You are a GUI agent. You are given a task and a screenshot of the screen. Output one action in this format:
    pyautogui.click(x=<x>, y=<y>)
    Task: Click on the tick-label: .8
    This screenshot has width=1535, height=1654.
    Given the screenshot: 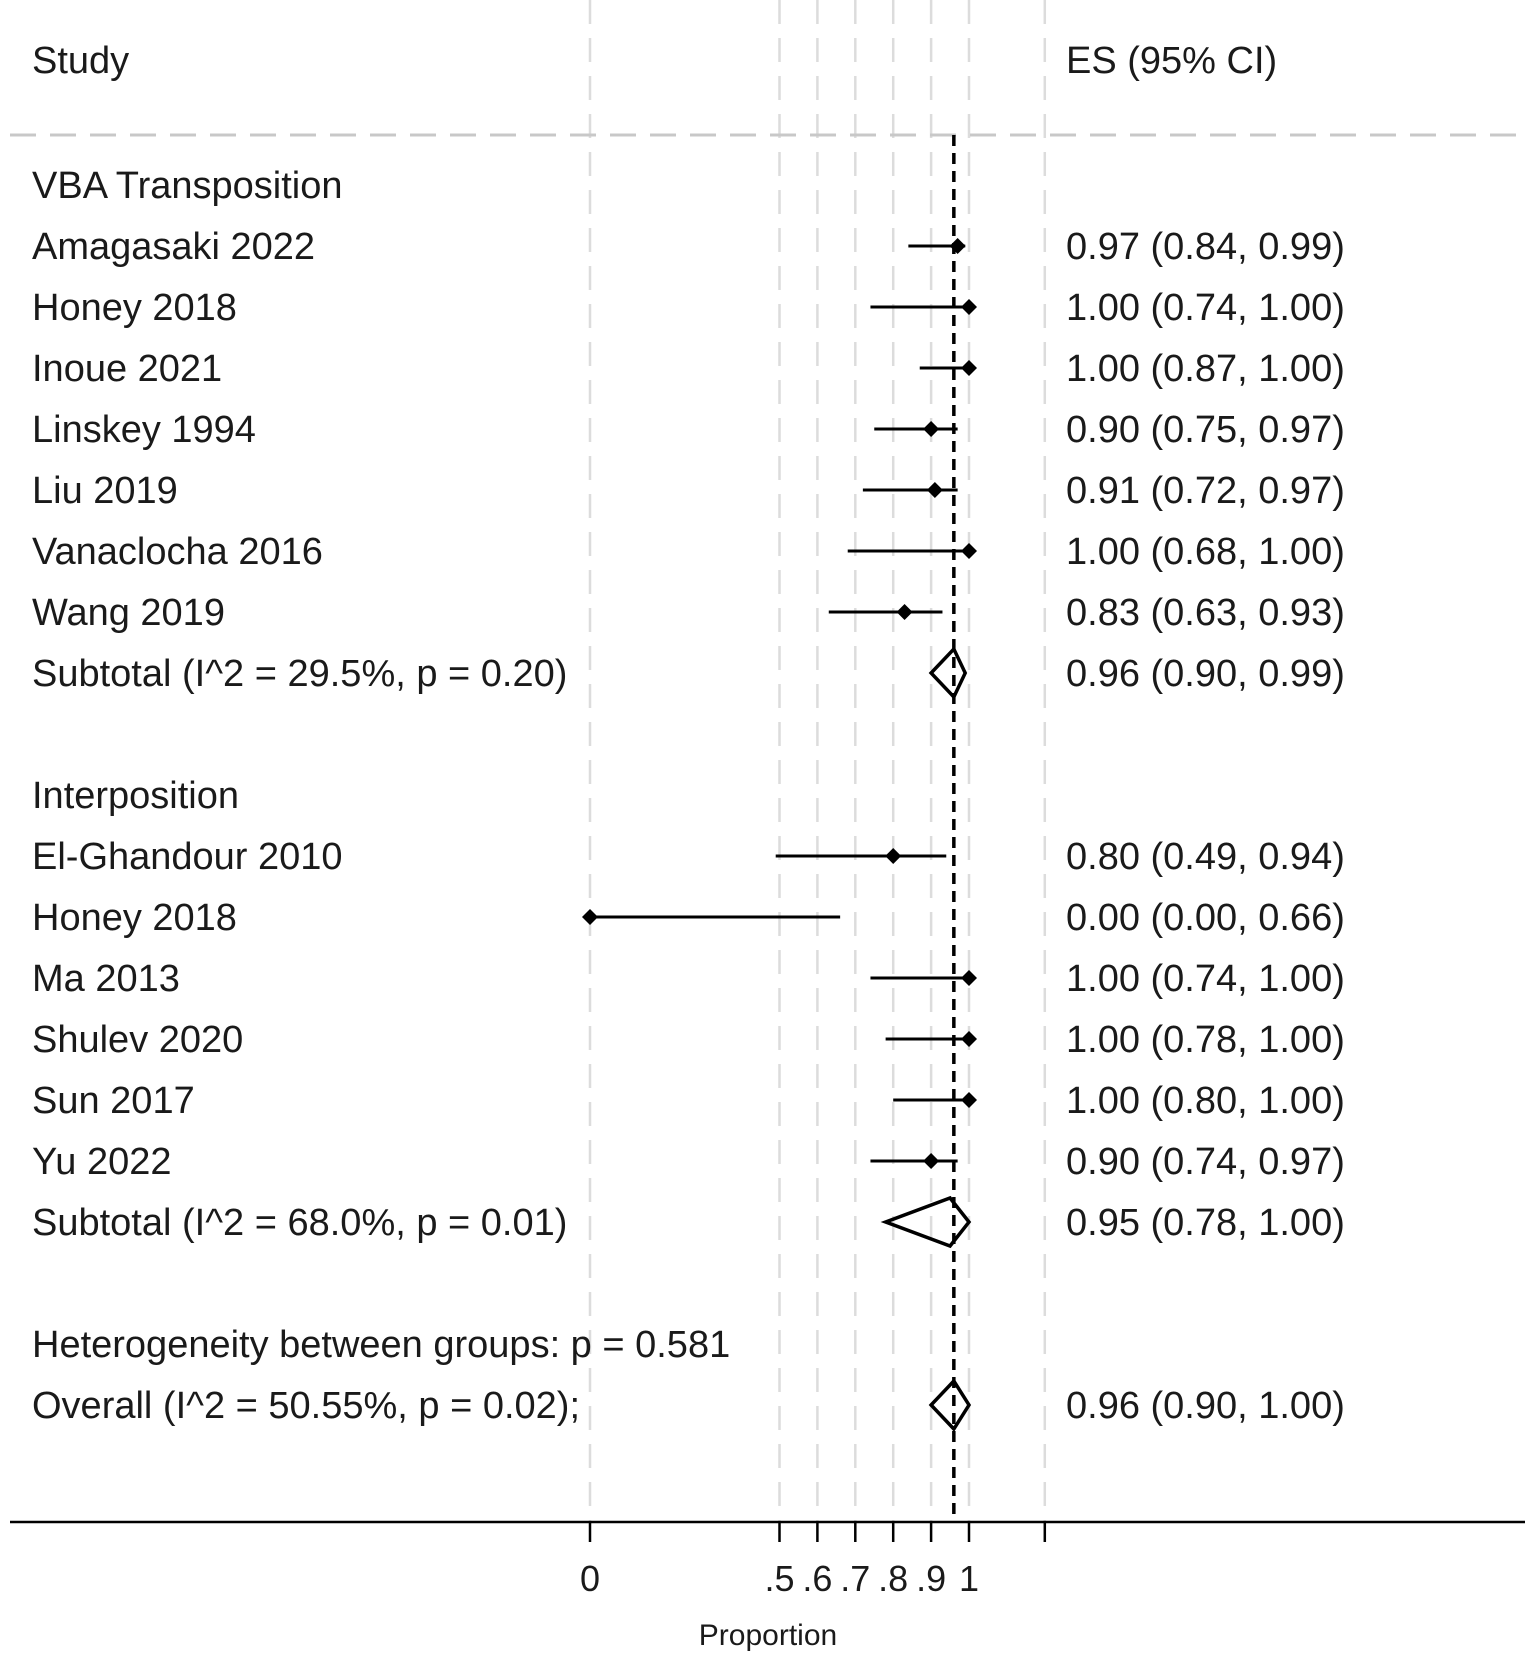 What is the action you would take?
    pyautogui.click(x=893, y=1578)
    